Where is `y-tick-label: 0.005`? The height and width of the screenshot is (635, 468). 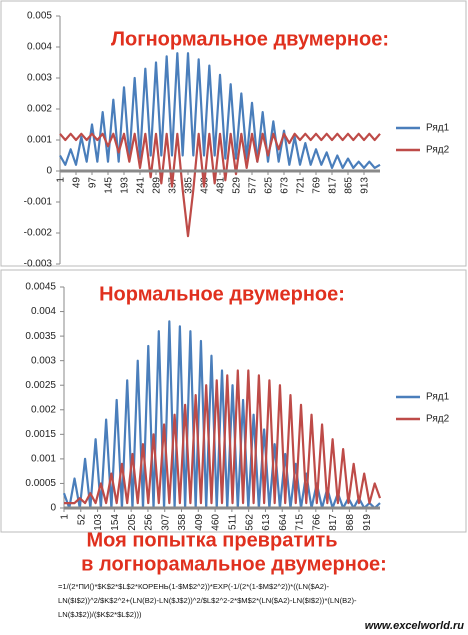 y-tick-label: 0.005 is located at coordinates (39, 16).